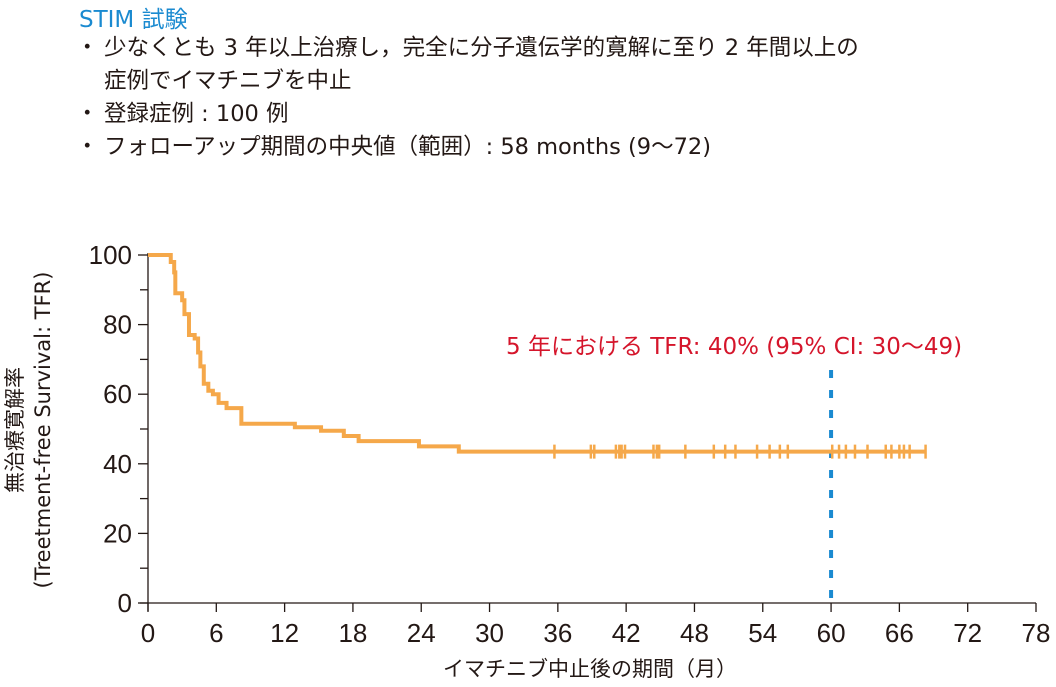  Describe the element at coordinates (557, 633) in the screenshot. I see `x-tick-label: 36` at that location.